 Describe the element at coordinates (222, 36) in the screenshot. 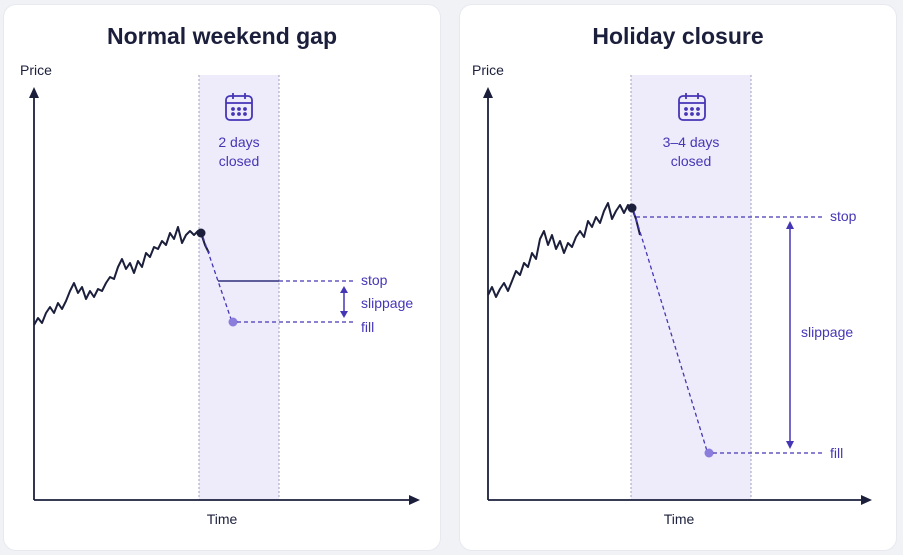

I see `panel-title: Normal weekend gap` at that location.